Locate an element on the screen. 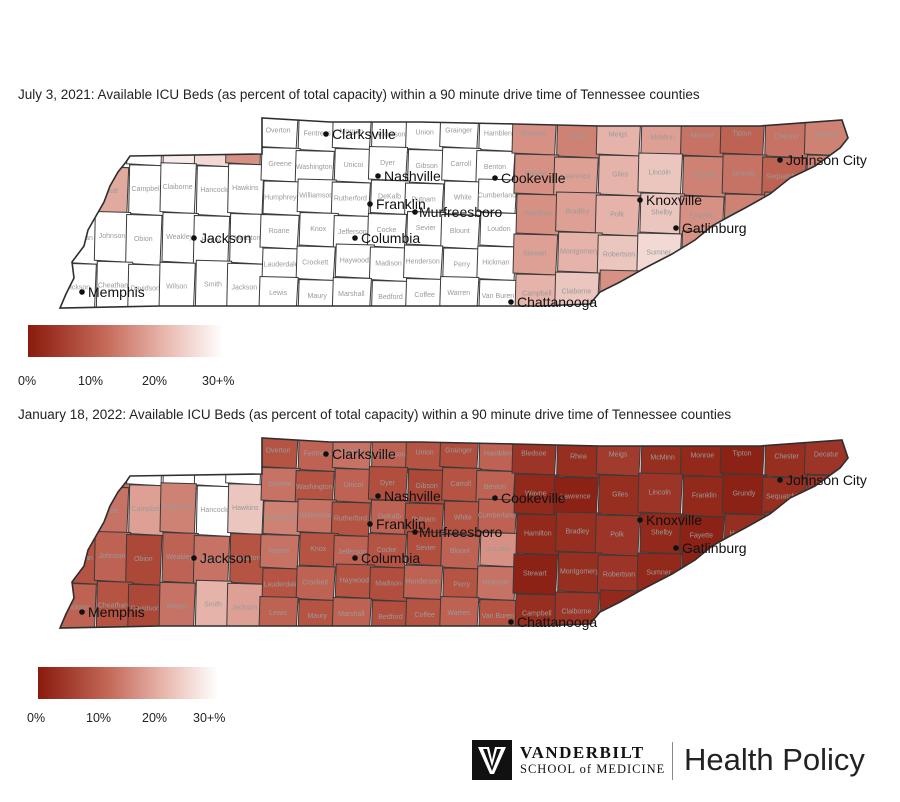 The width and height of the screenshot is (900, 802). county-label: Lincoln is located at coordinates (660, 493).